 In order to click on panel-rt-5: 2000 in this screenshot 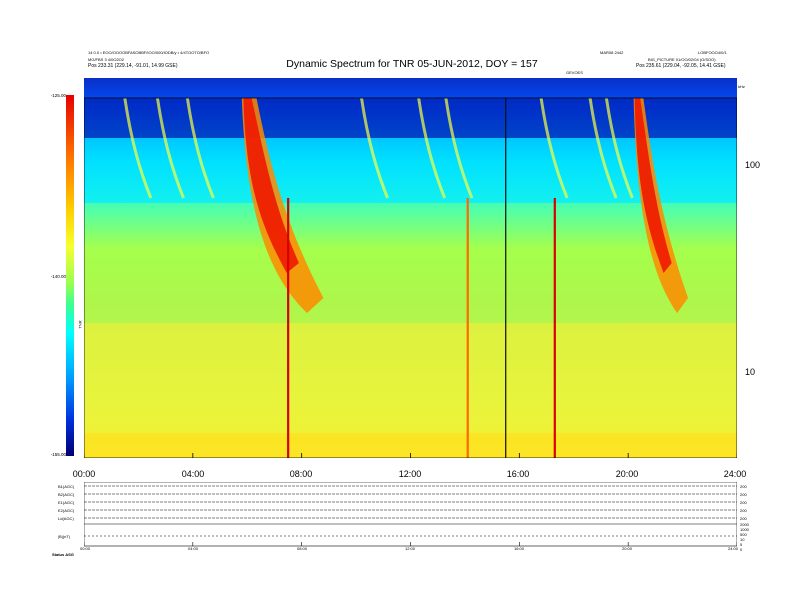, I will do `click(744, 524)`.